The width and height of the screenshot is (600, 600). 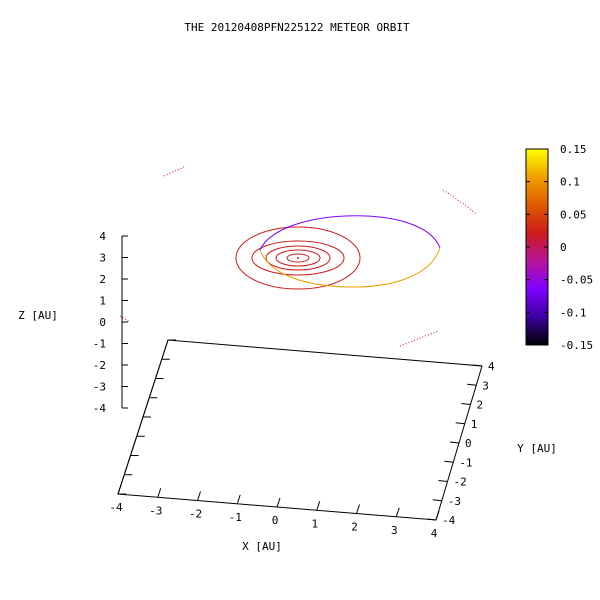 What do you see at coordinates (350, 233) in the screenshot?
I see `meteor-orbit-upper` at bounding box center [350, 233].